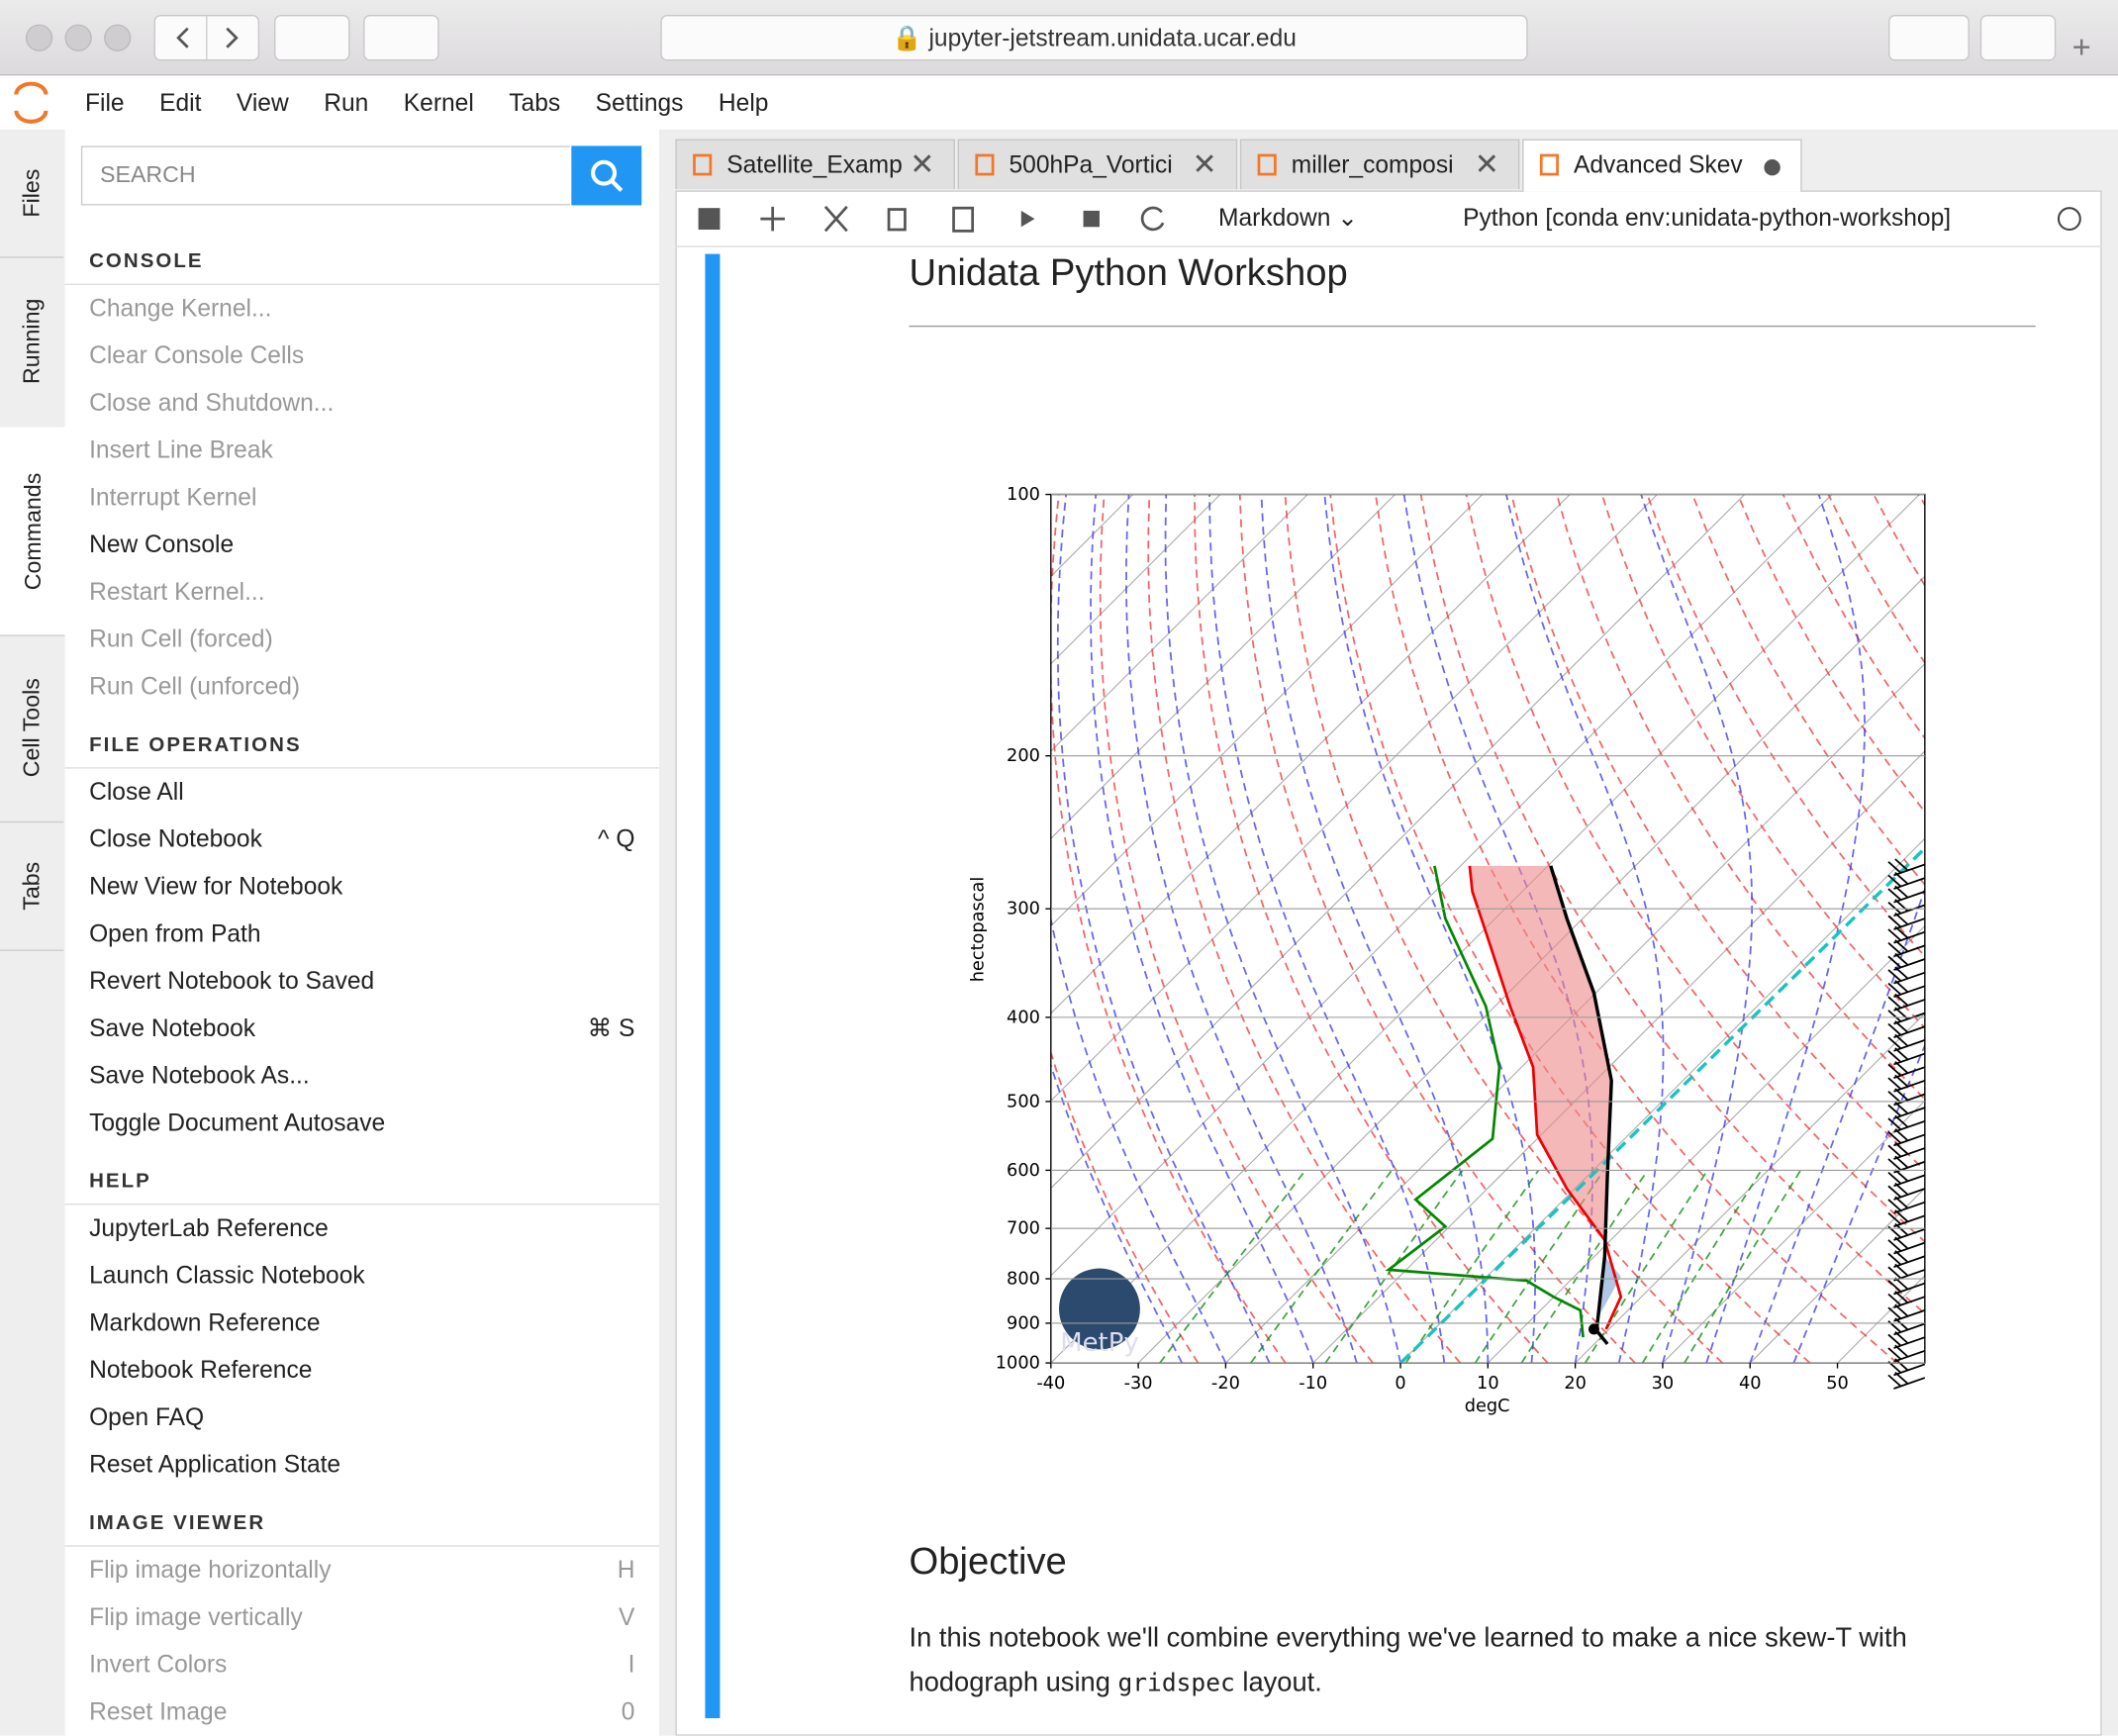 Image resolution: width=2118 pixels, height=1736 pixels. Describe the element at coordinates (362, 1417) in the screenshot. I see `command: Open FAQ` at that location.